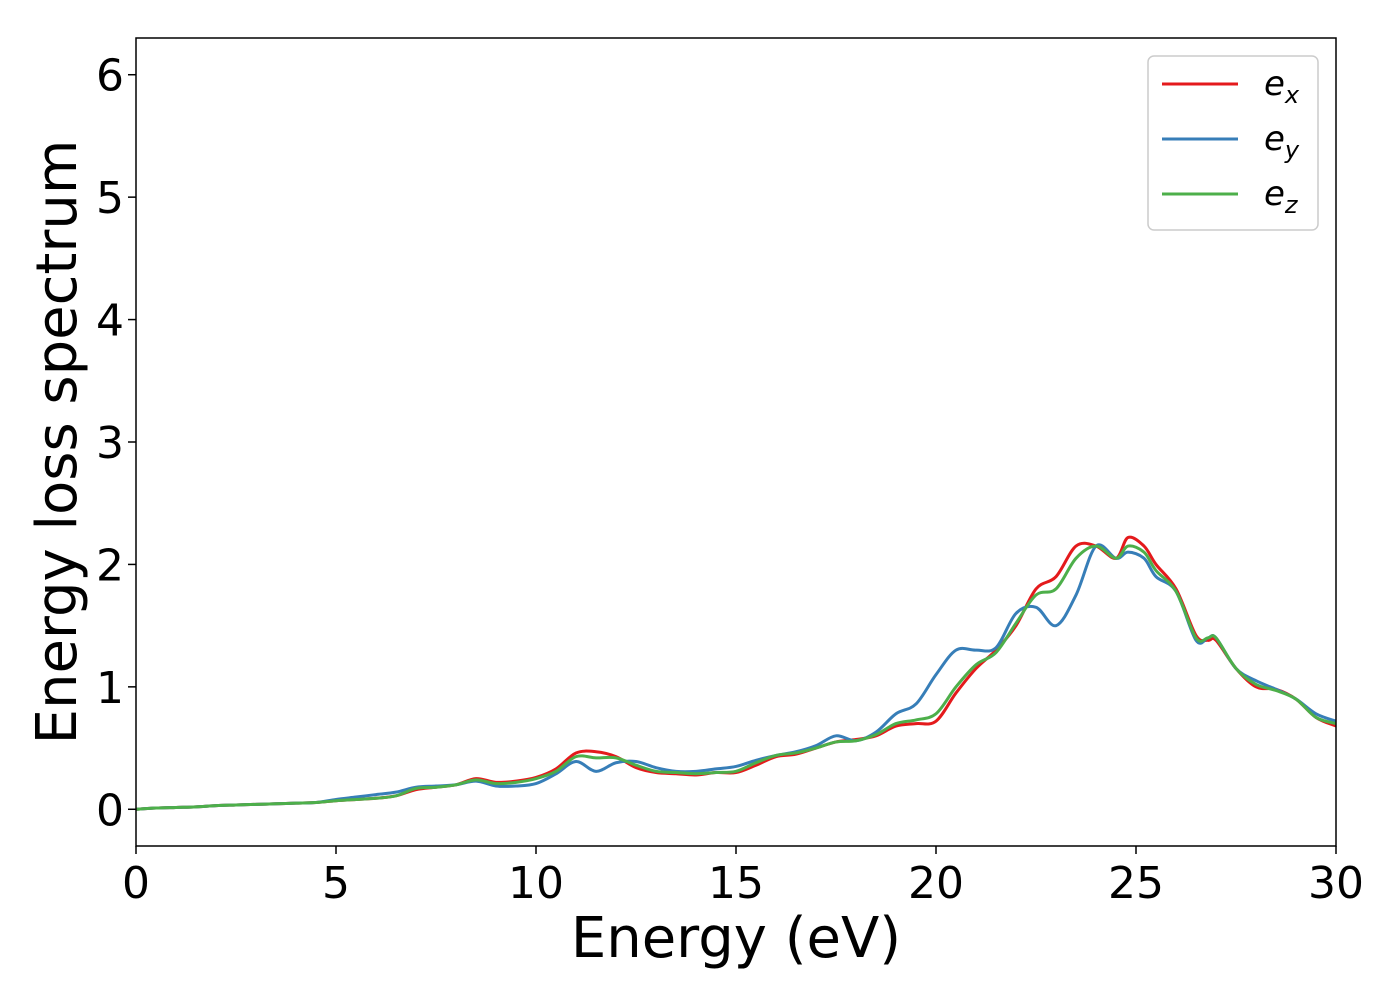 The width and height of the screenshot is (1400, 1000). What do you see at coordinates (110, 443) in the screenshot?
I see `y-tick-label: 3` at bounding box center [110, 443].